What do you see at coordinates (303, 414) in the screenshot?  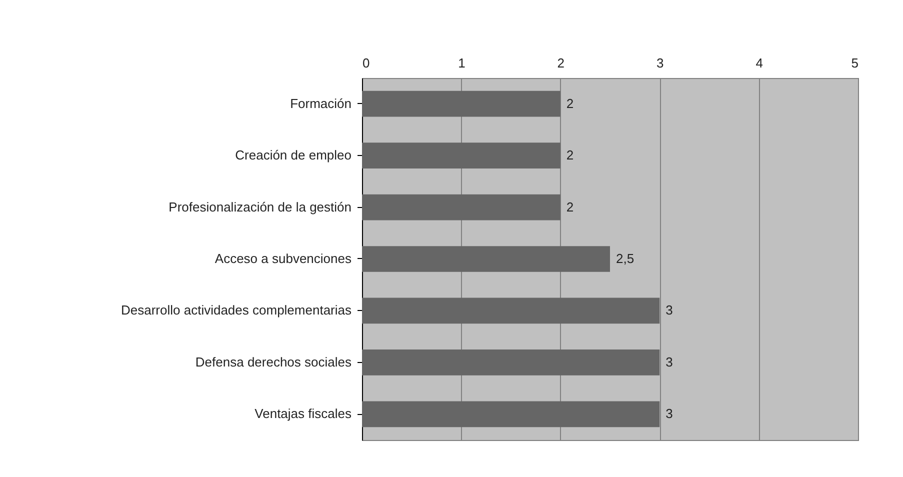 I see `y-tick-label: Ventajas fiscales` at bounding box center [303, 414].